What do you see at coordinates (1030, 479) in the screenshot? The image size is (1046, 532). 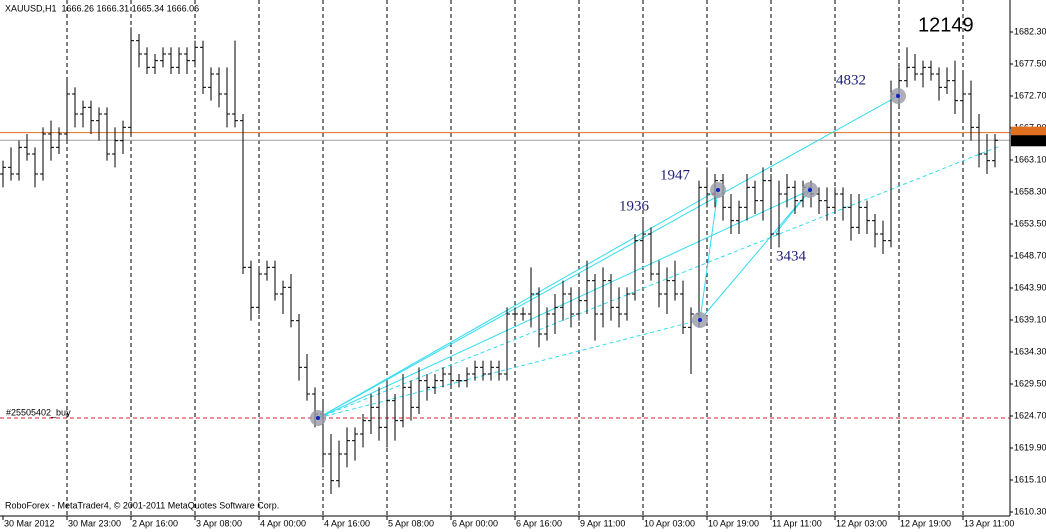 I see `y-tick-label: 1615.10` at bounding box center [1030, 479].